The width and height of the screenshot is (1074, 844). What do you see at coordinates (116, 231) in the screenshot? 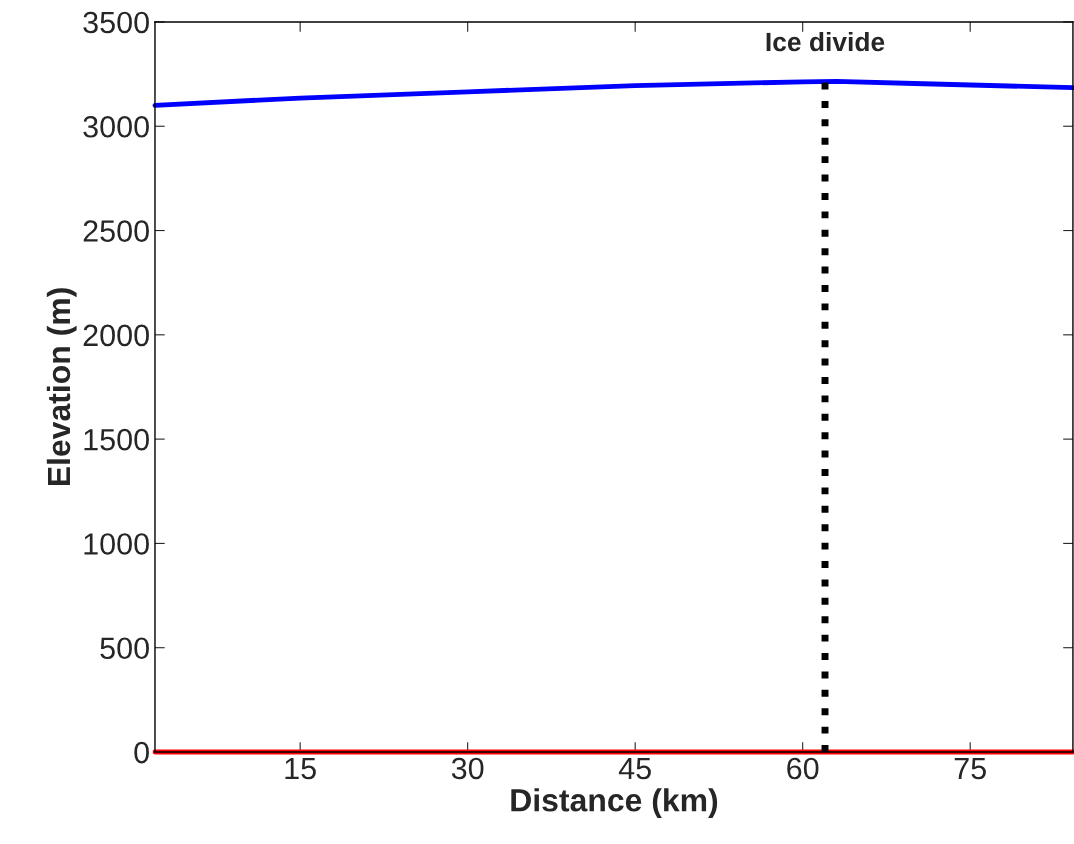
I see `y-tick-label: 2500` at bounding box center [116, 231].